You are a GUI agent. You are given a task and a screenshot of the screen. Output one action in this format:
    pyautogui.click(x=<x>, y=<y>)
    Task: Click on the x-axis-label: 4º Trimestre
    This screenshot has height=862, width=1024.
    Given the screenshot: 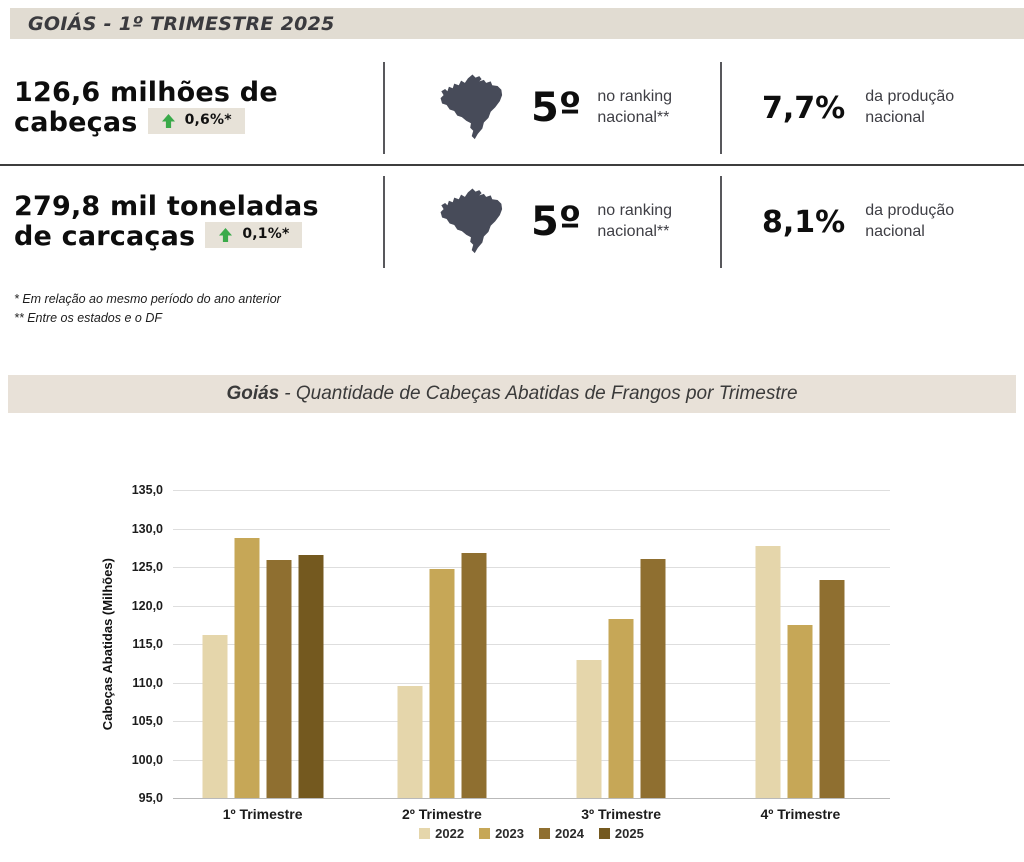 What is the action you would take?
    pyautogui.click(x=800, y=814)
    